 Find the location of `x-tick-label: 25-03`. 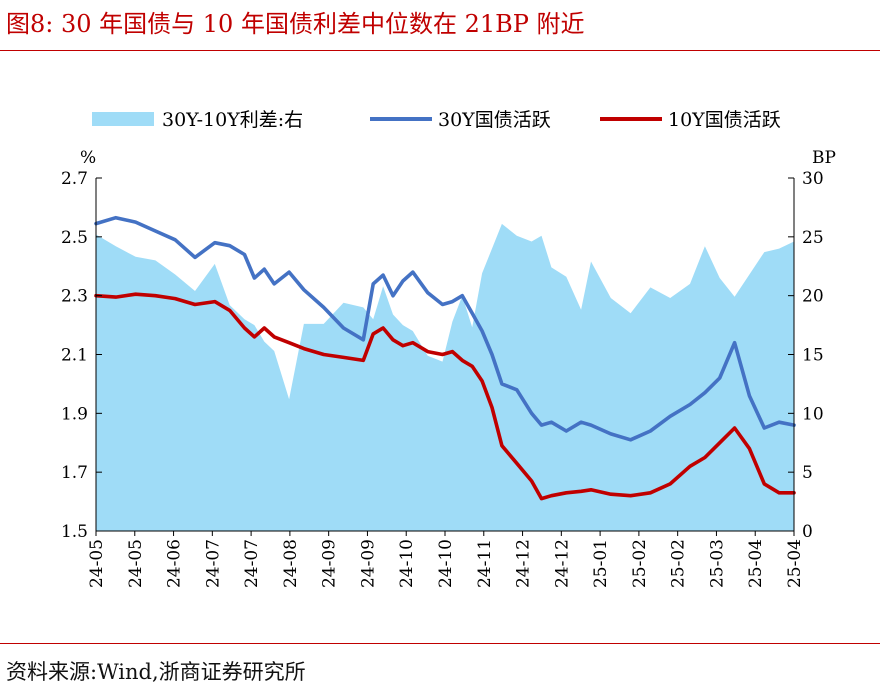

x-tick-label: 25-03 is located at coordinates (717, 563).